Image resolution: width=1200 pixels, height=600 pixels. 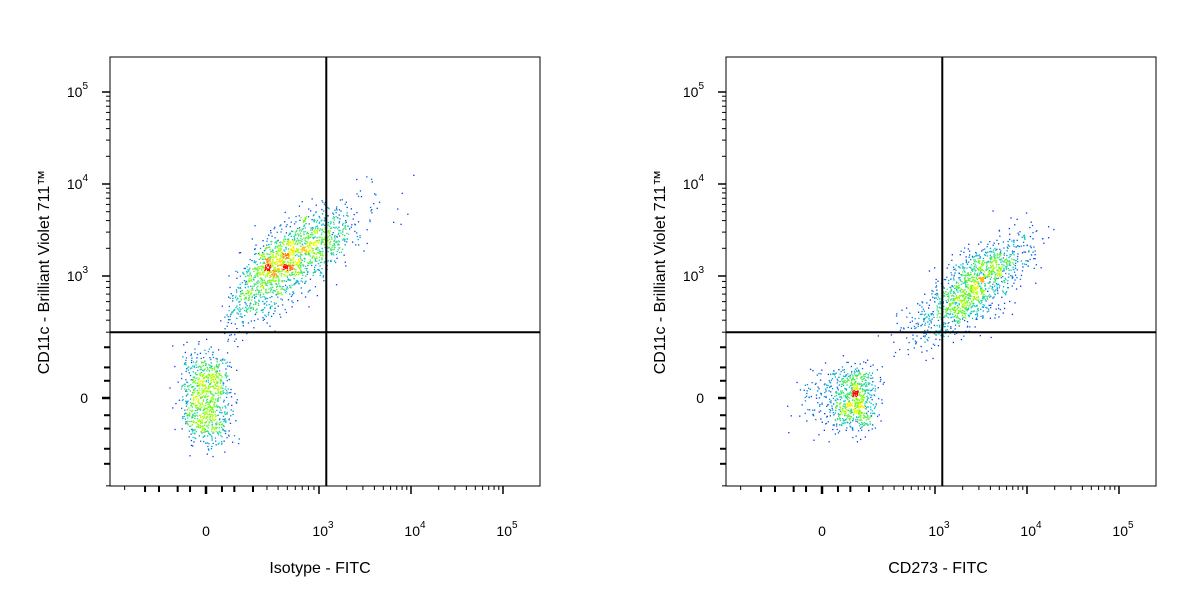 What do you see at coordinates (722, 289) in the screenshot?
I see `y-axis-minor-ticks` at bounding box center [722, 289].